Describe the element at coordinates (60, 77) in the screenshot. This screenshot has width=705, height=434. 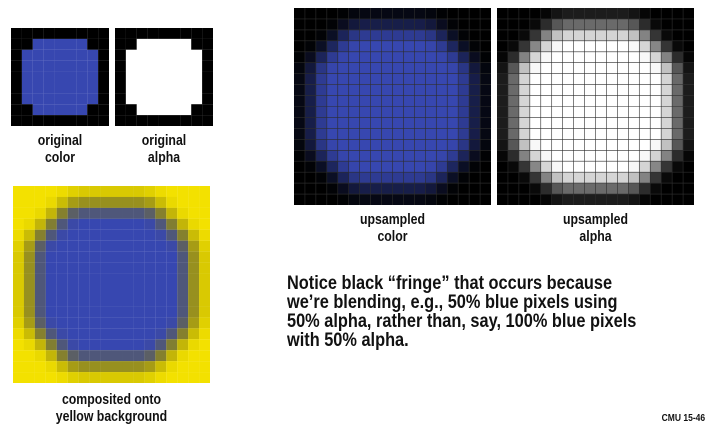
I see `original-color-image` at that location.